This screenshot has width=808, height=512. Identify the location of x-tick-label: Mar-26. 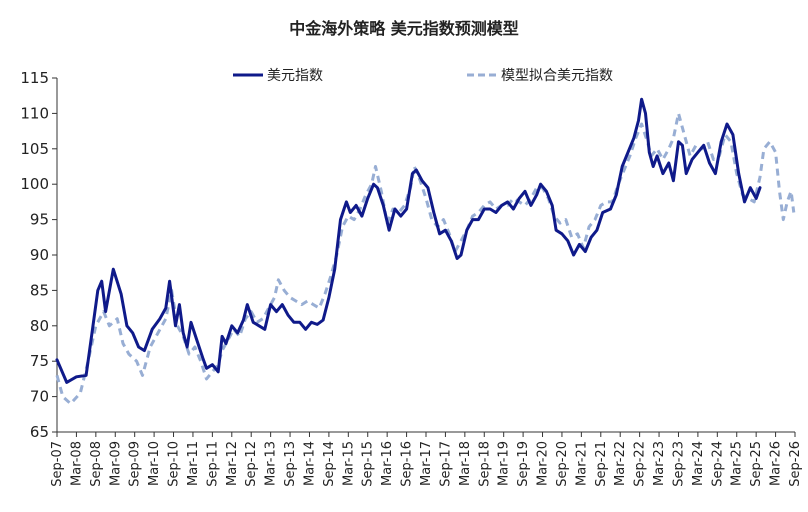
(776, 463).